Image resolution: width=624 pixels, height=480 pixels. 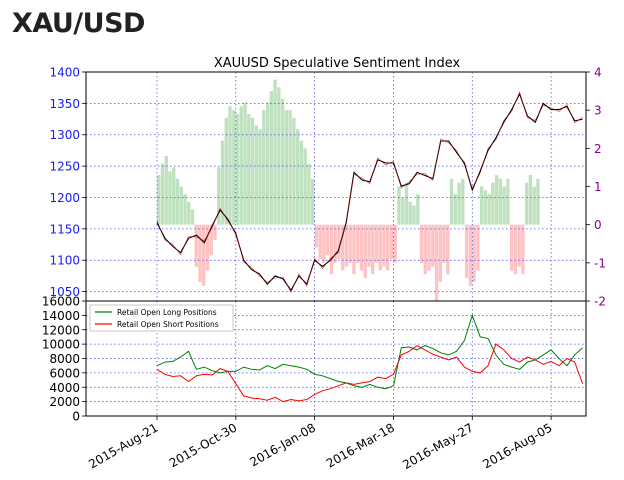 I want to click on positions-series, so click(x=370, y=358).